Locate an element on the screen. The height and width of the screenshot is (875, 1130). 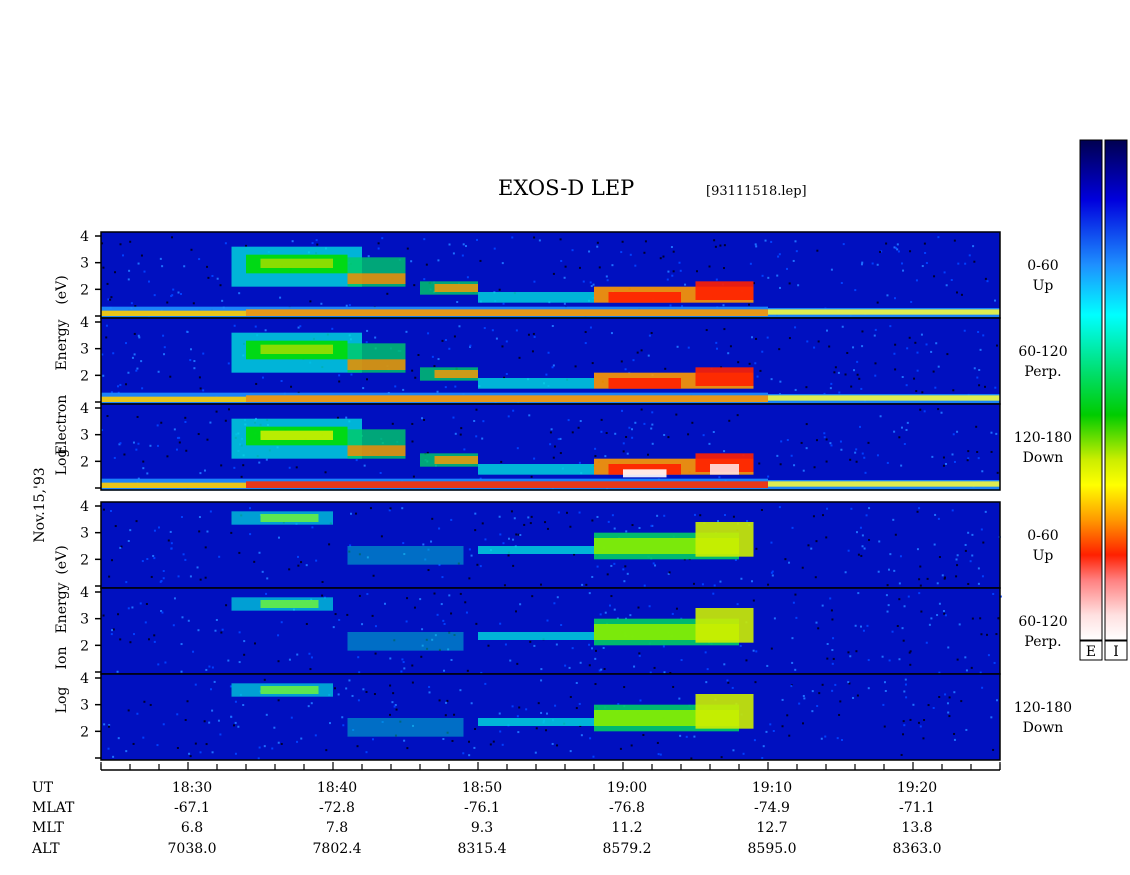
low-energy-band is located at coordinates (884, 398).